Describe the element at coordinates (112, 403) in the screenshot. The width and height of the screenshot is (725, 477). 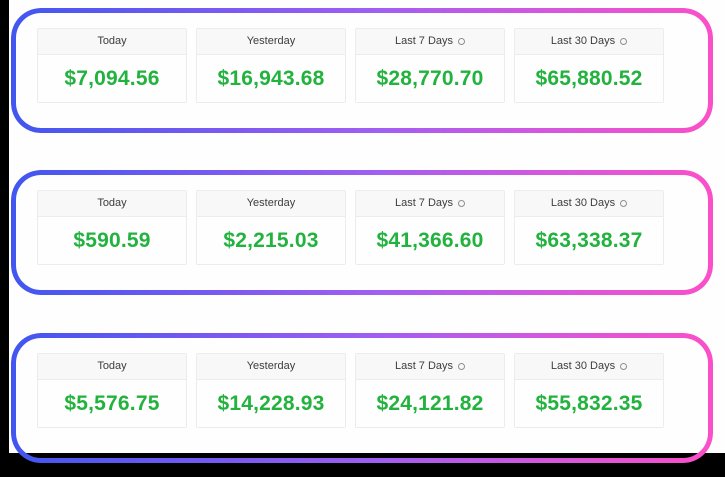
I see `stat-value: $5,576.75` at that location.